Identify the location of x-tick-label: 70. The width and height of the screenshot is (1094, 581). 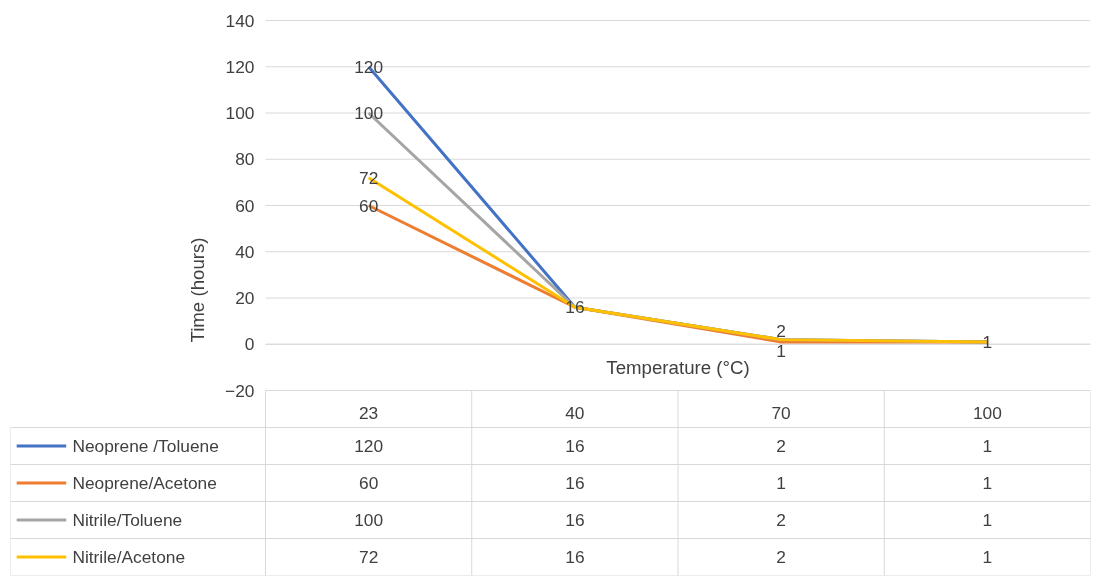
(781, 412).